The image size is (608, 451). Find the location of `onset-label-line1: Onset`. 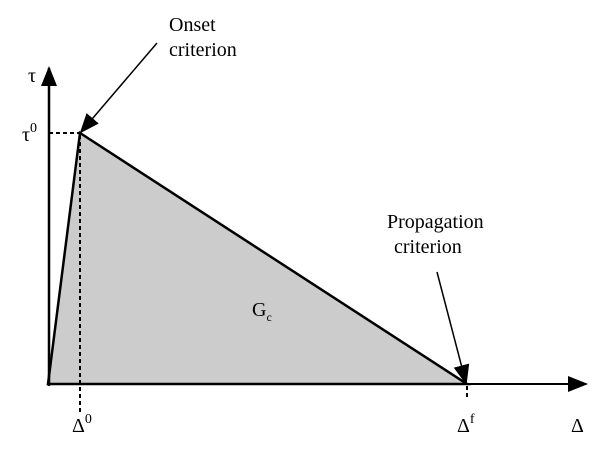

onset-label-line1: Onset is located at coordinates (192, 25).